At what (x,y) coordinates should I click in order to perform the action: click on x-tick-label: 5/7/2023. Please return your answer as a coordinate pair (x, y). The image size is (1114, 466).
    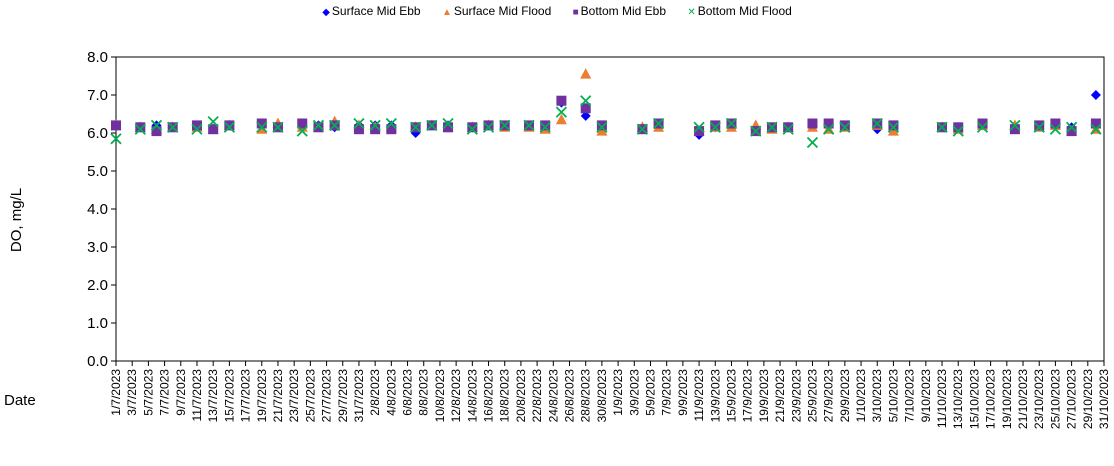
    Looking at the image, I should click on (148, 392).